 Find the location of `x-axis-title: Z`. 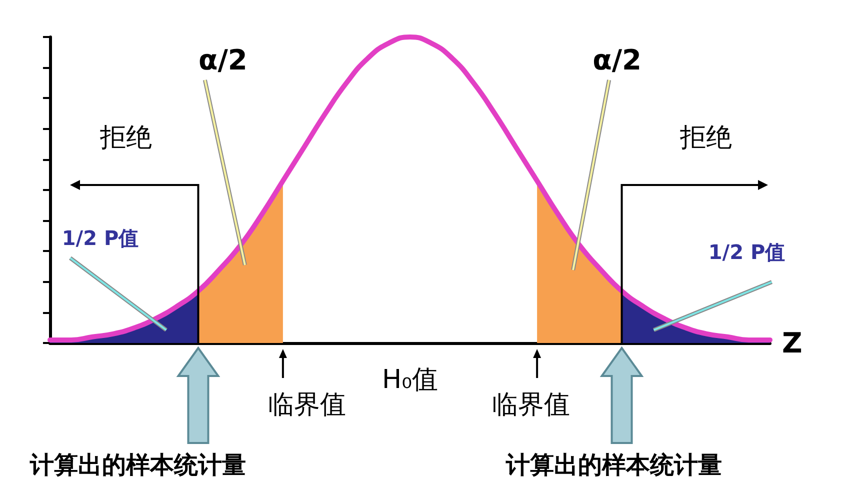

x-axis-title: Z is located at coordinates (792, 343).